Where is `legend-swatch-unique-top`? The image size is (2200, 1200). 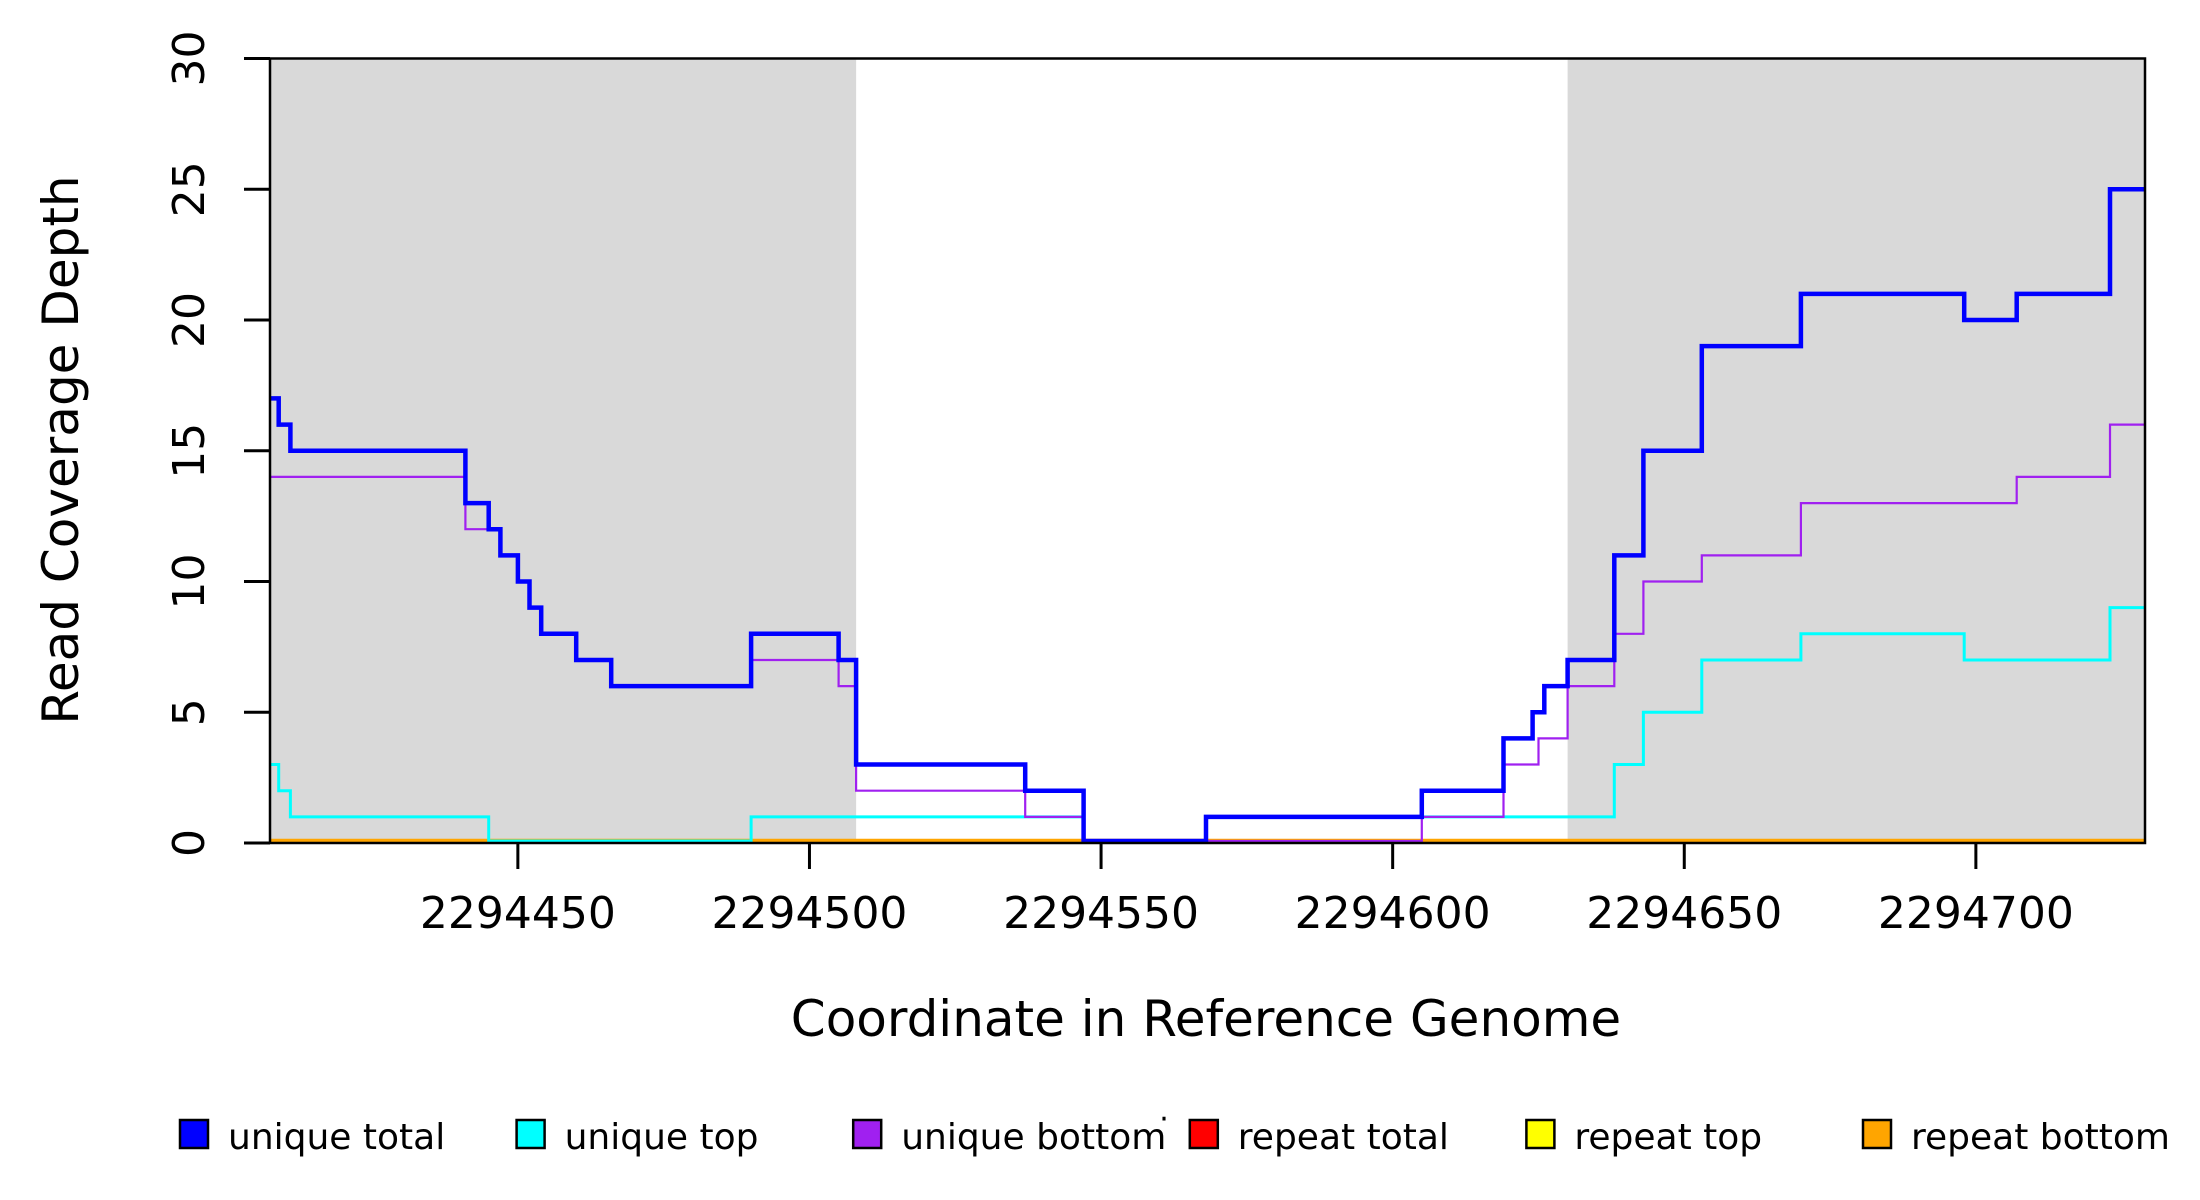
legend-swatch-unique-top is located at coordinates (530, 1134).